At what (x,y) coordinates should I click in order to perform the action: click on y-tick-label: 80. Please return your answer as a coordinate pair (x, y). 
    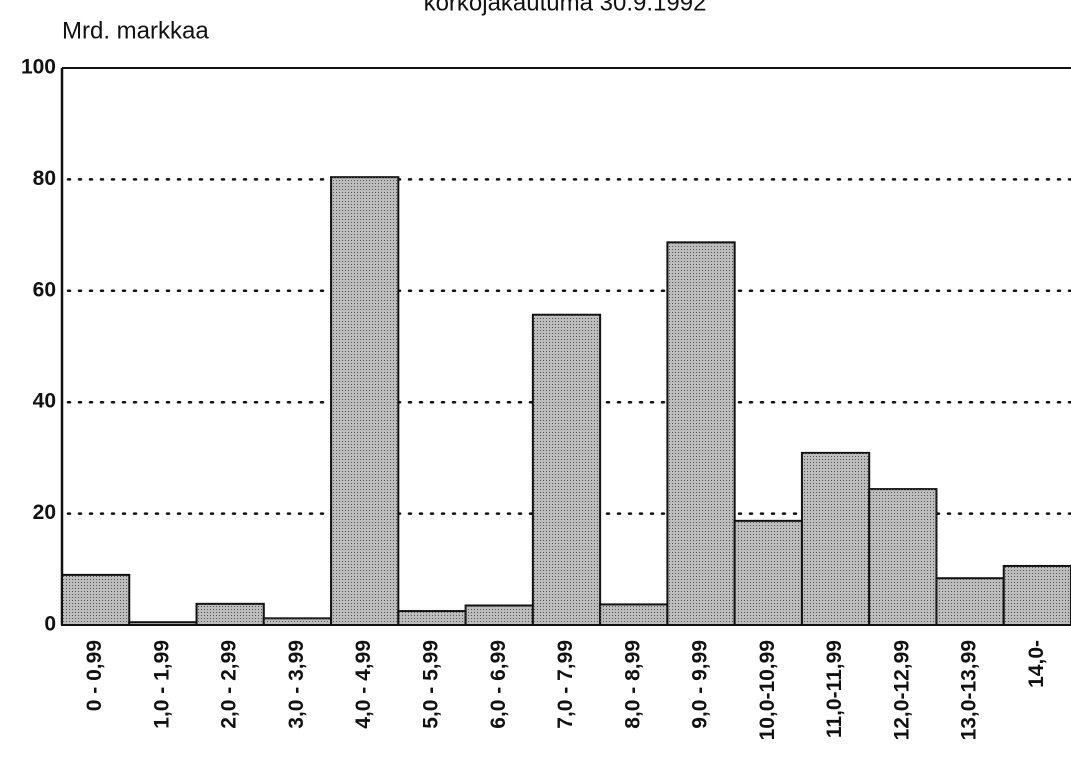
    Looking at the image, I should click on (44, 178).